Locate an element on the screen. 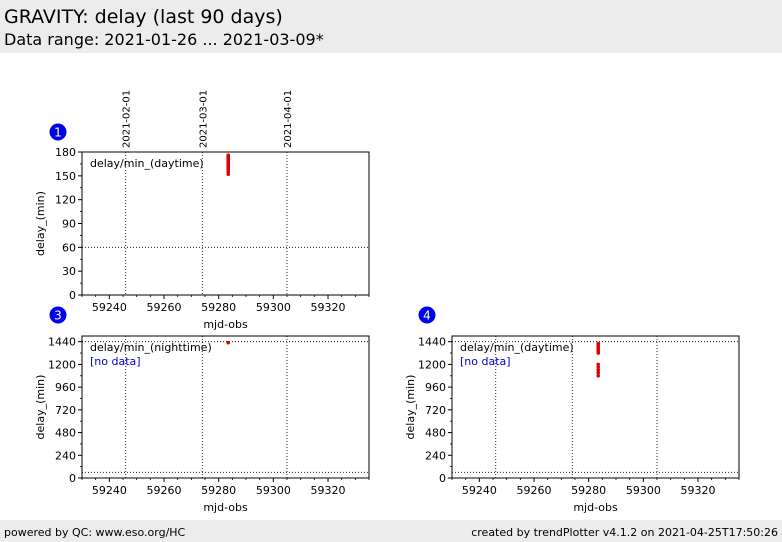 This screenshot has height=542, width=782. panel-1-data-point is located at coordinates (228, 155).